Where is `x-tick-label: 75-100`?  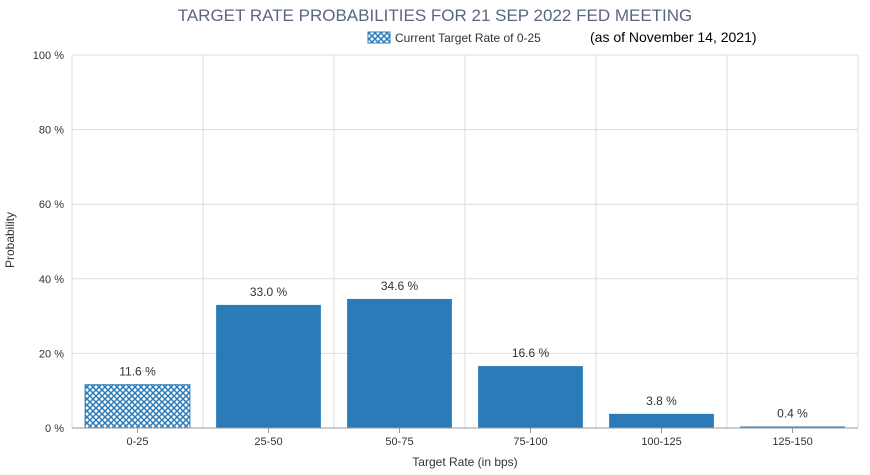 x-tick-label: 75-100 is located at coordinates (530, 442).